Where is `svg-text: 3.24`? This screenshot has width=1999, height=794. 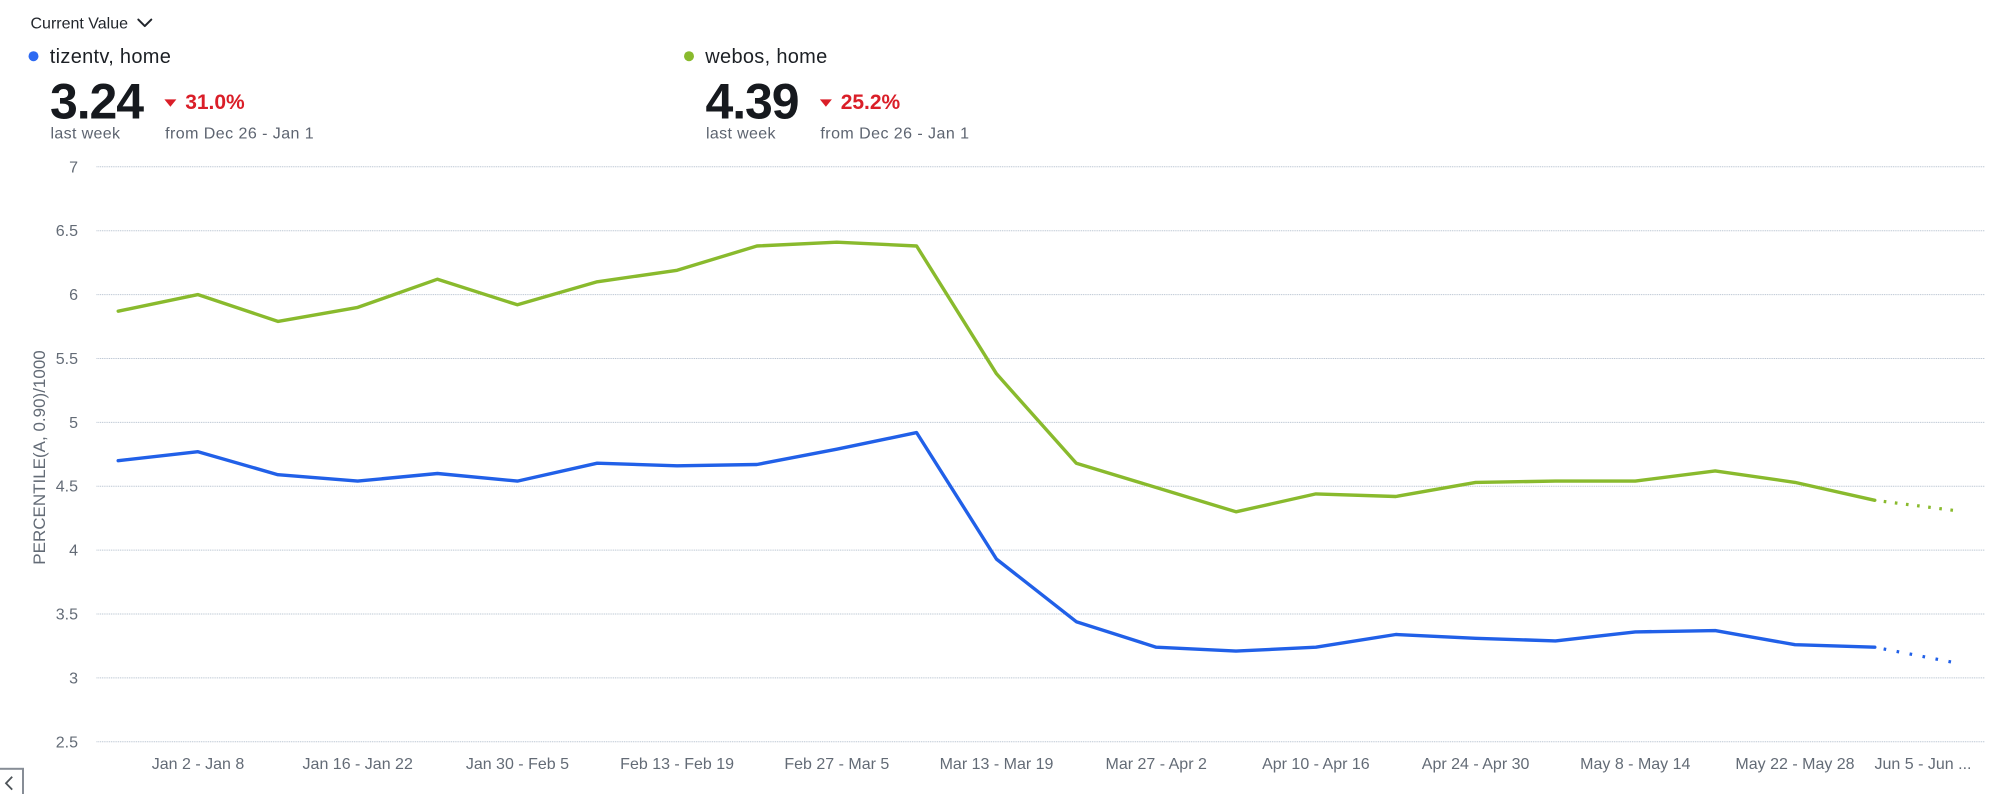 svg-text: 3.24 is located at coordinates (97, 102).